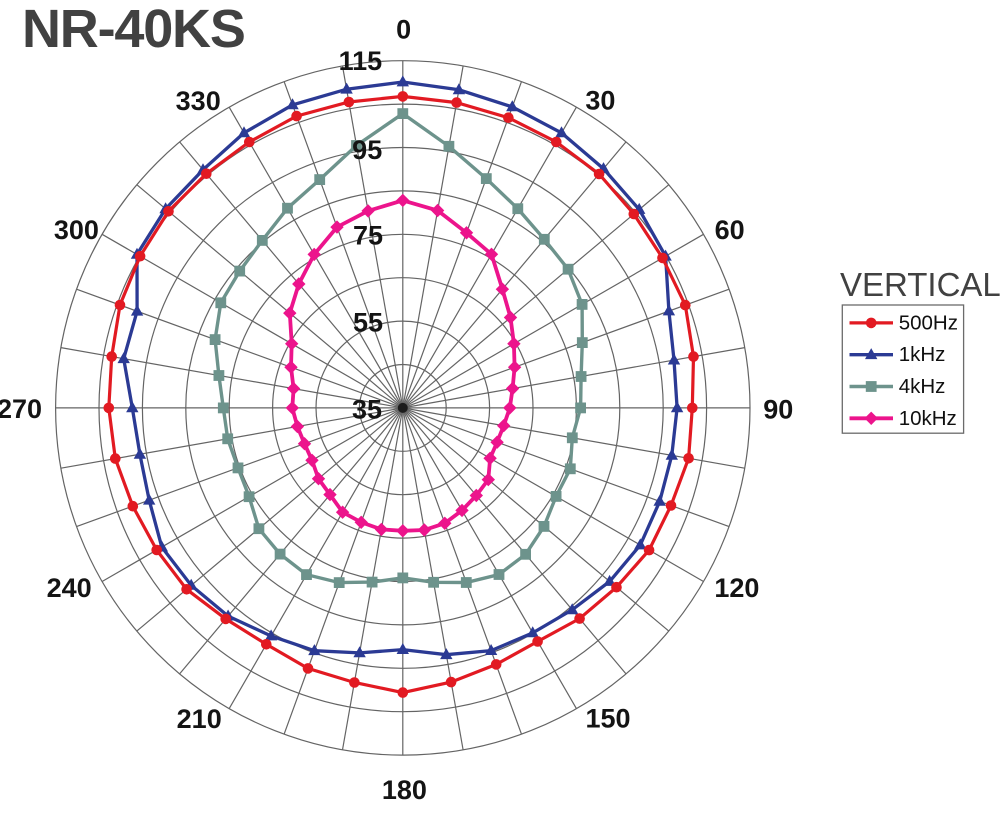 This screenshot has width=1000, height=813. Describe the element at coordinates (403, 29) in the screenshot. I see `svg-text: 0` at that location.